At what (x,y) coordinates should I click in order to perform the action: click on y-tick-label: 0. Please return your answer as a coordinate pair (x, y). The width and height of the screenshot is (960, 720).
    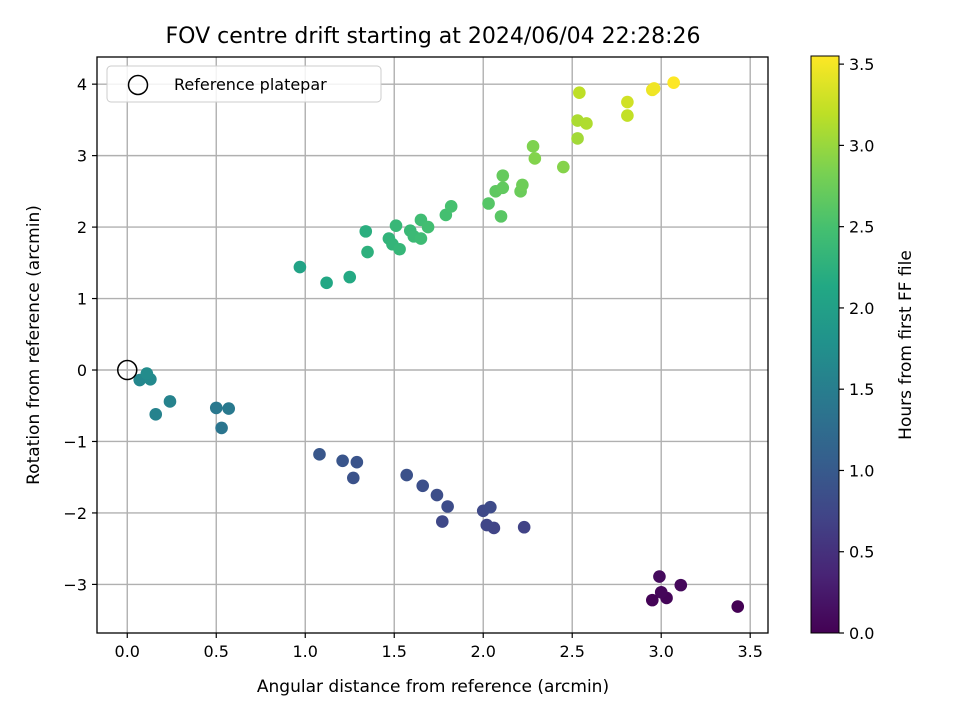
    Looking at the image, I should click on (82, 370).